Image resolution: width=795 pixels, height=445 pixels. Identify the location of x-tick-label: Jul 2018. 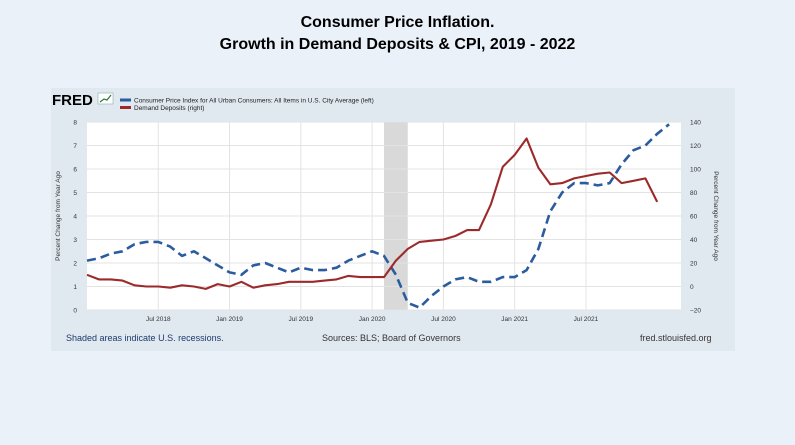
(158, 319).